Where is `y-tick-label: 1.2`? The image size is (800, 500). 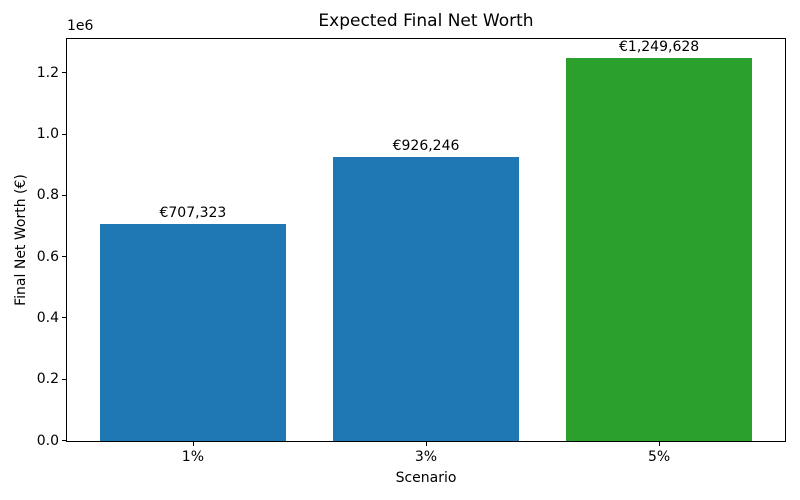 y-tick-label: 1.2 is located at coordinates (47, 72).